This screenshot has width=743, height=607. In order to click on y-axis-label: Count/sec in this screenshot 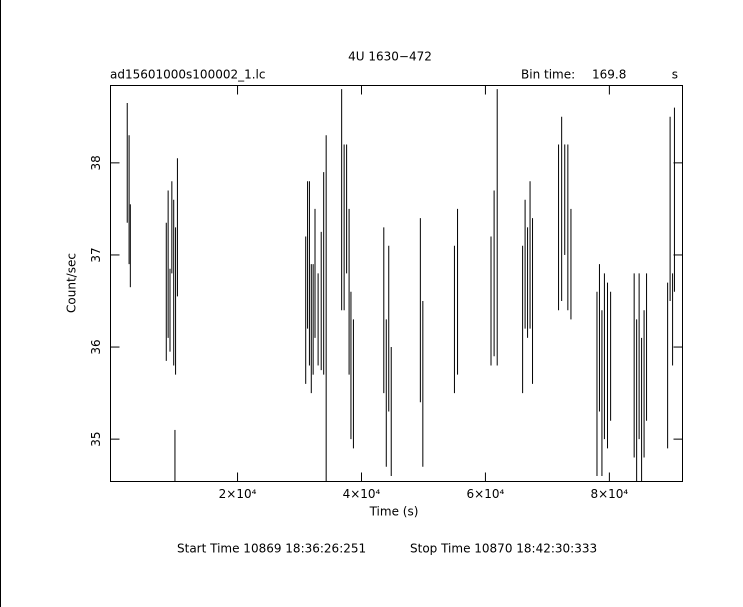, I will do `click(72, 283)`.